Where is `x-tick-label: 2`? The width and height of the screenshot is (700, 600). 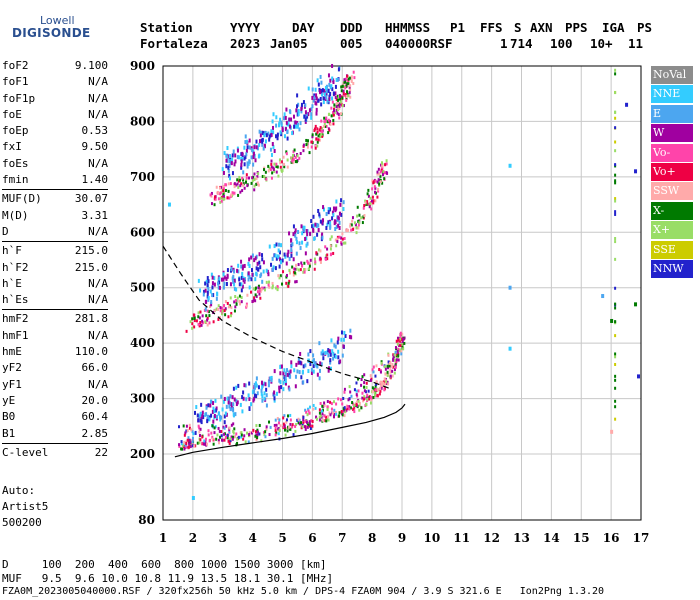
x-tick-label: 2 is located at coordinates (193, 538).